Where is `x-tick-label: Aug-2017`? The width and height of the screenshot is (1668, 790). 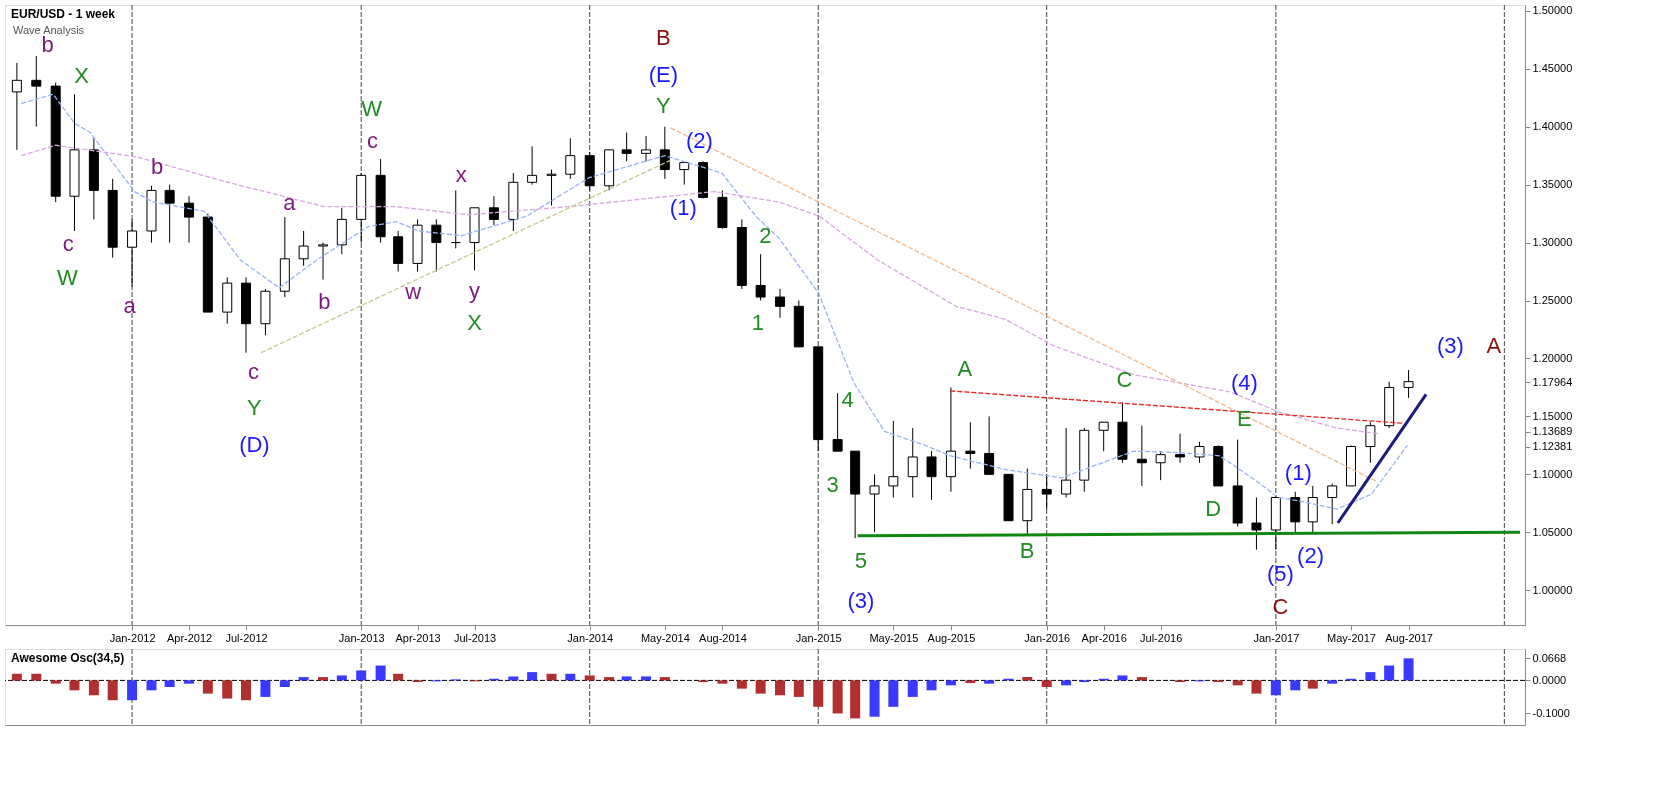 x-tick-label: Aug-2017 is located at coordinates (1409, 637).